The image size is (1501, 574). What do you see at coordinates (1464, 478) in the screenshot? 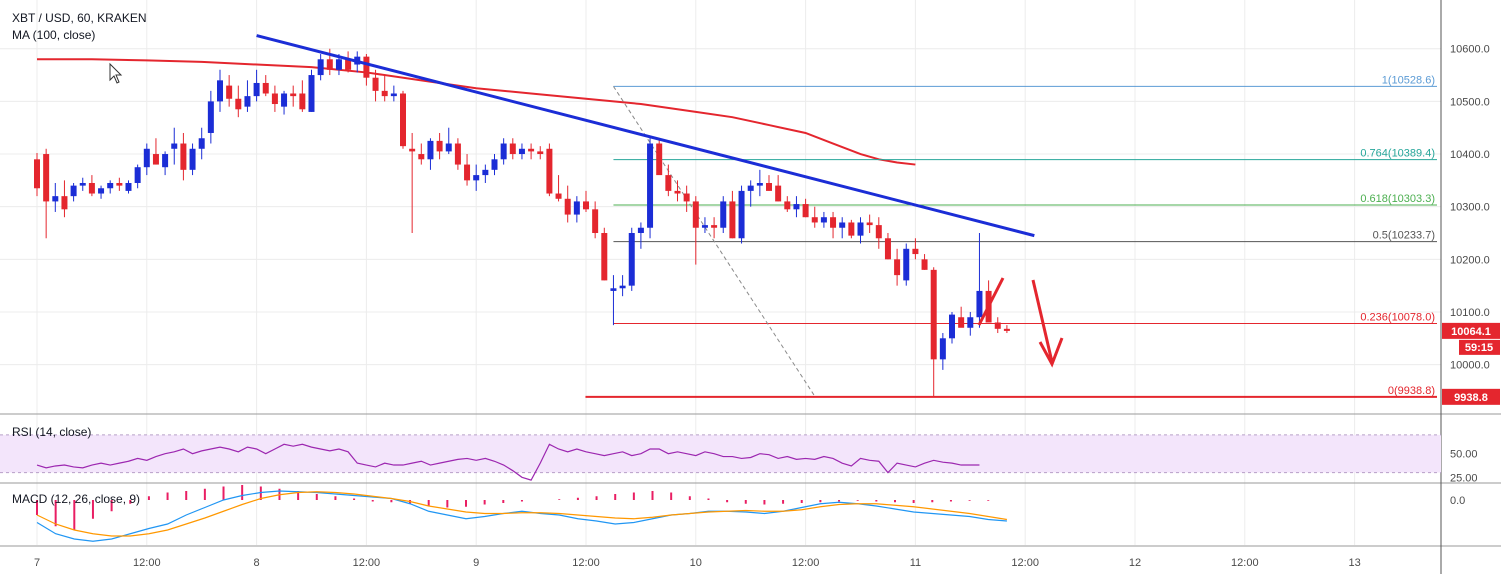
I see `rsi-tick-label: 25.00` at bounding box center [1464, 478].